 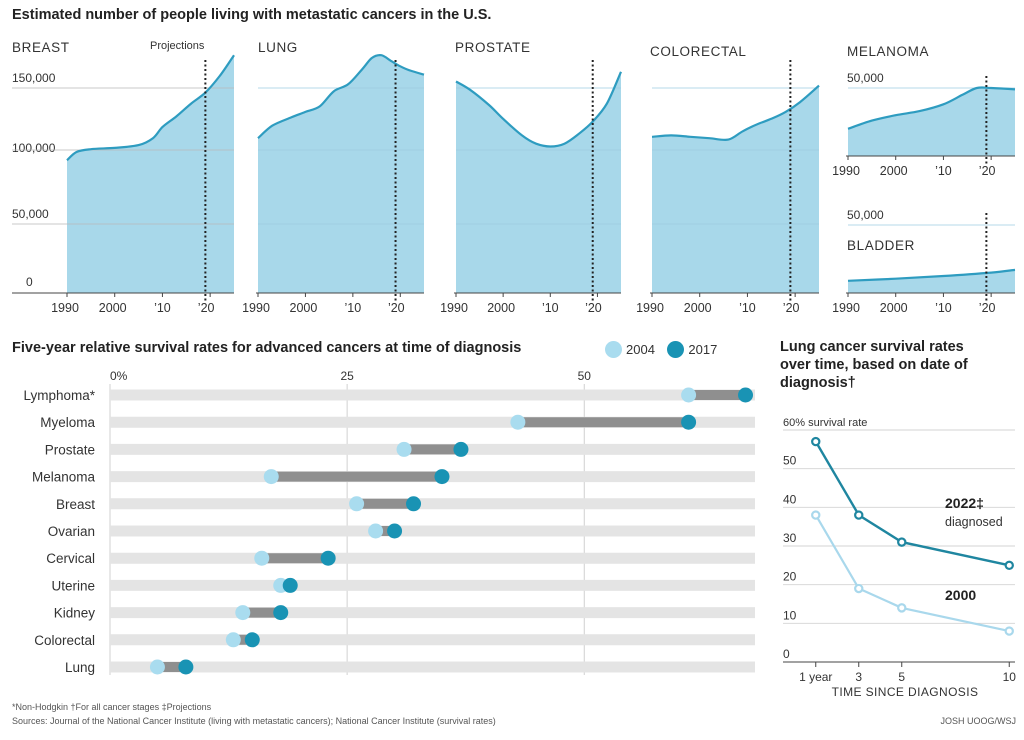 I want to click on lung-y-tick-label: 30, so click(x=790, y=538).